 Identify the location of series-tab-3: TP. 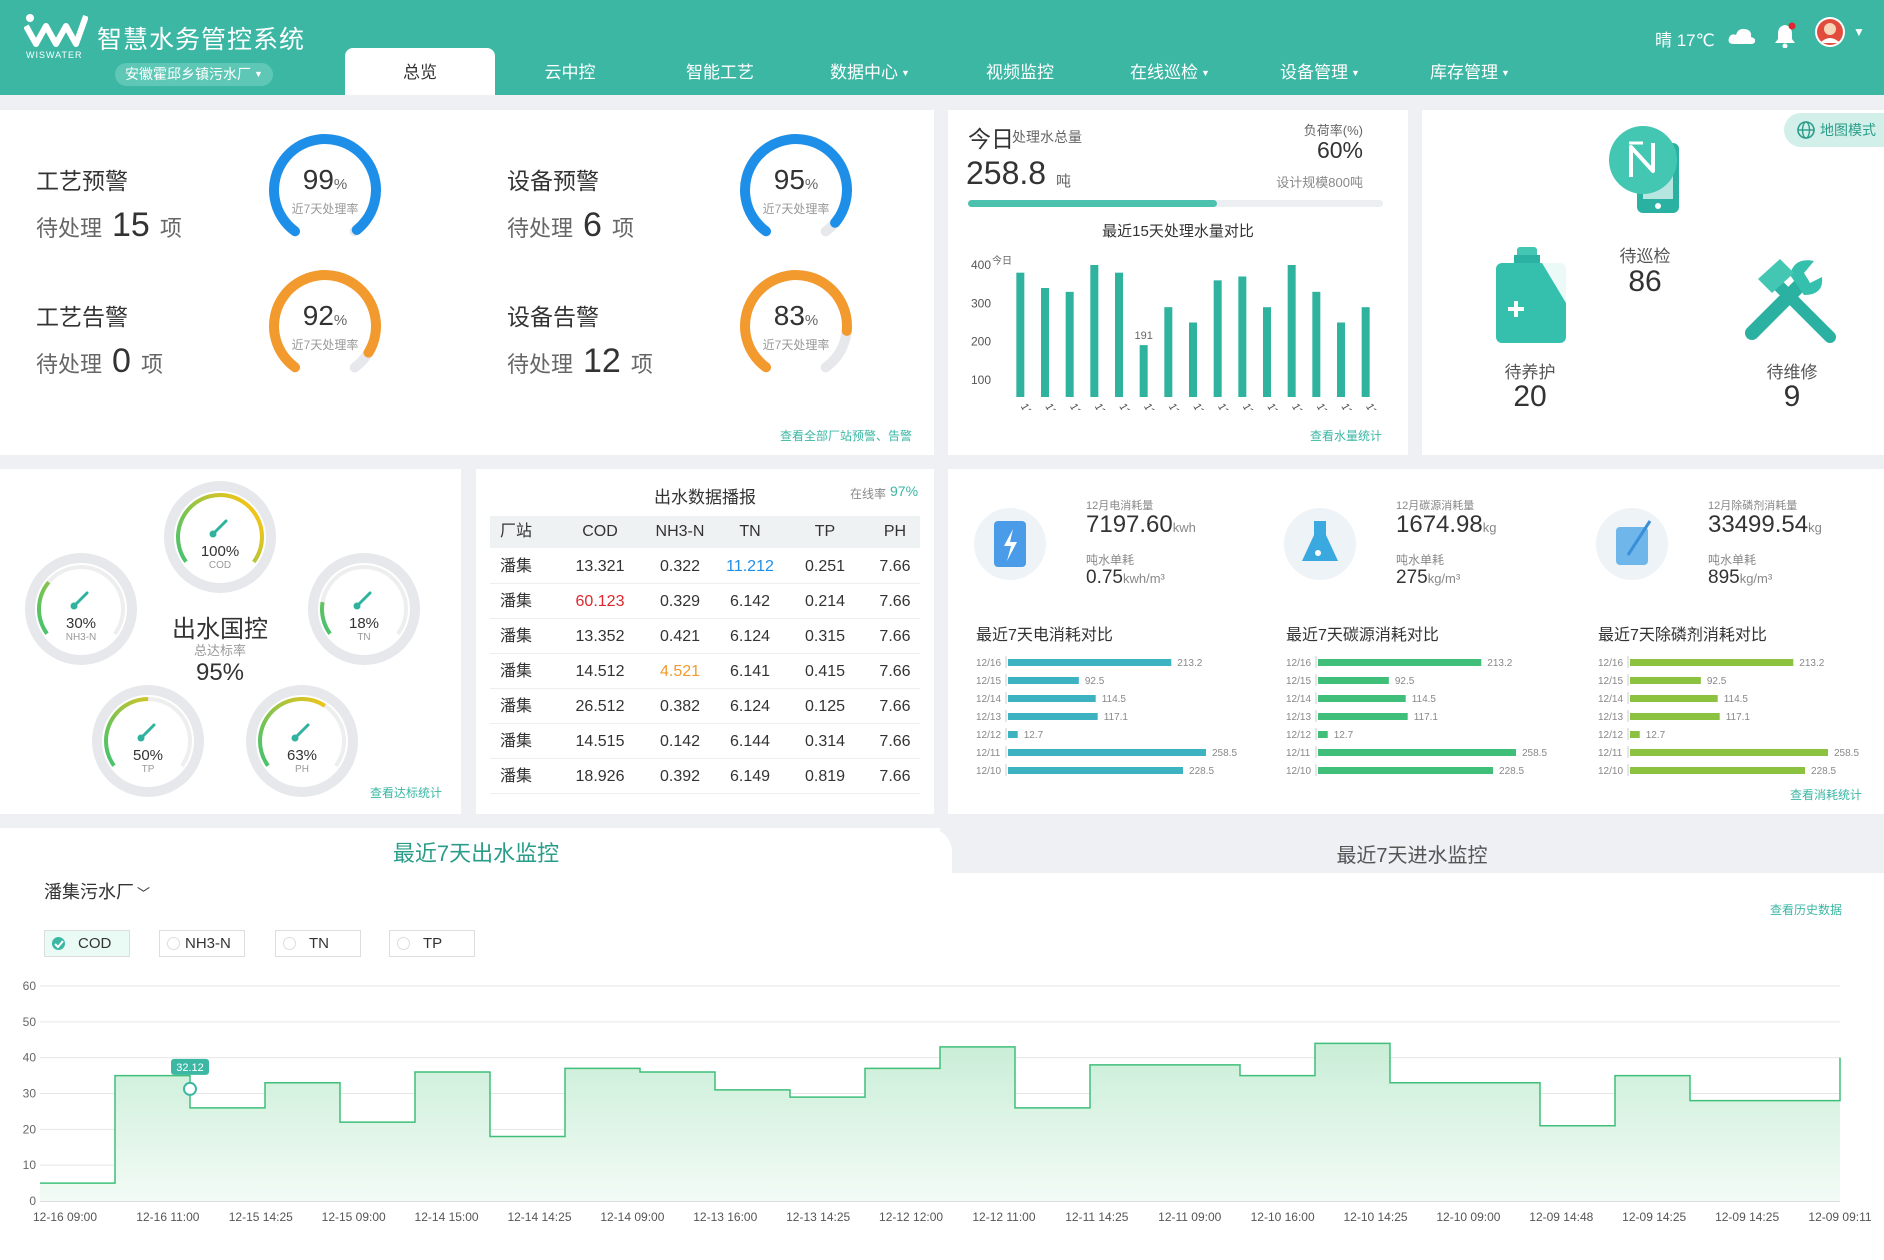
(432, 943).